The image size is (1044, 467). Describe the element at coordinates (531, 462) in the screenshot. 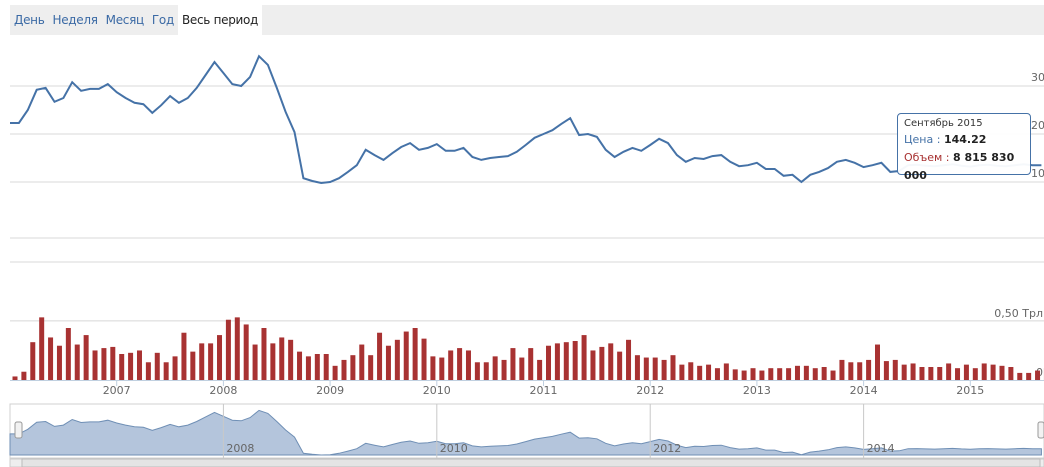

I see `scrollbar-thumb` at that location.